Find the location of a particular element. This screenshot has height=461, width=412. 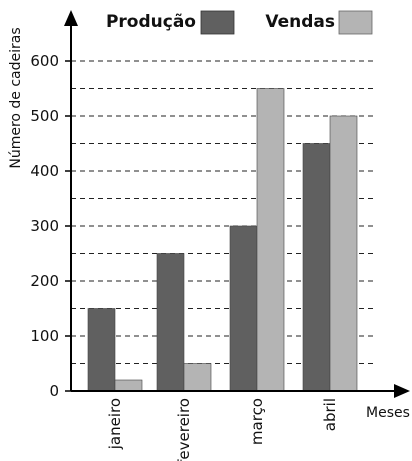

x-axis-arrow-icon is located at coordinates (402, 391).